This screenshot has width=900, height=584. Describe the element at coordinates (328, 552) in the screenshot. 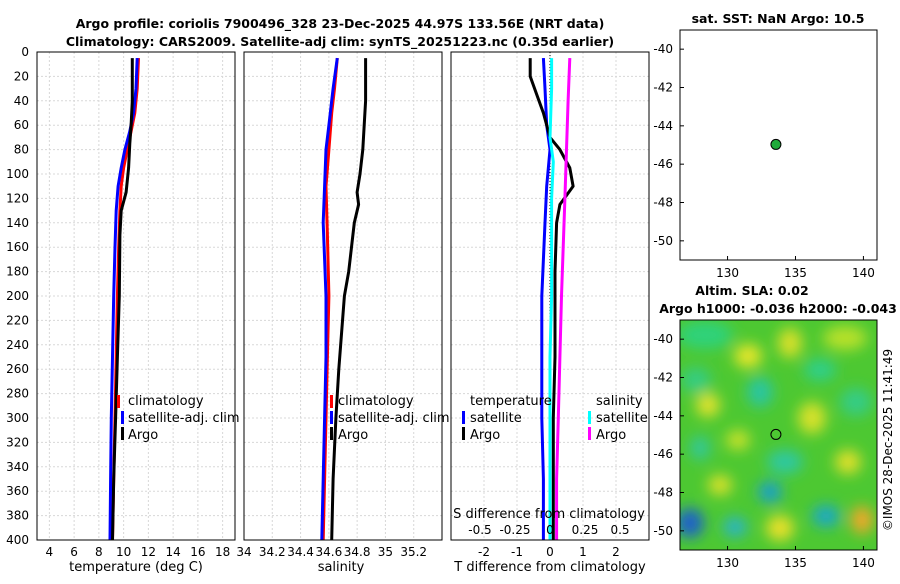

I see `x-tick-label: 34.6` at that location.